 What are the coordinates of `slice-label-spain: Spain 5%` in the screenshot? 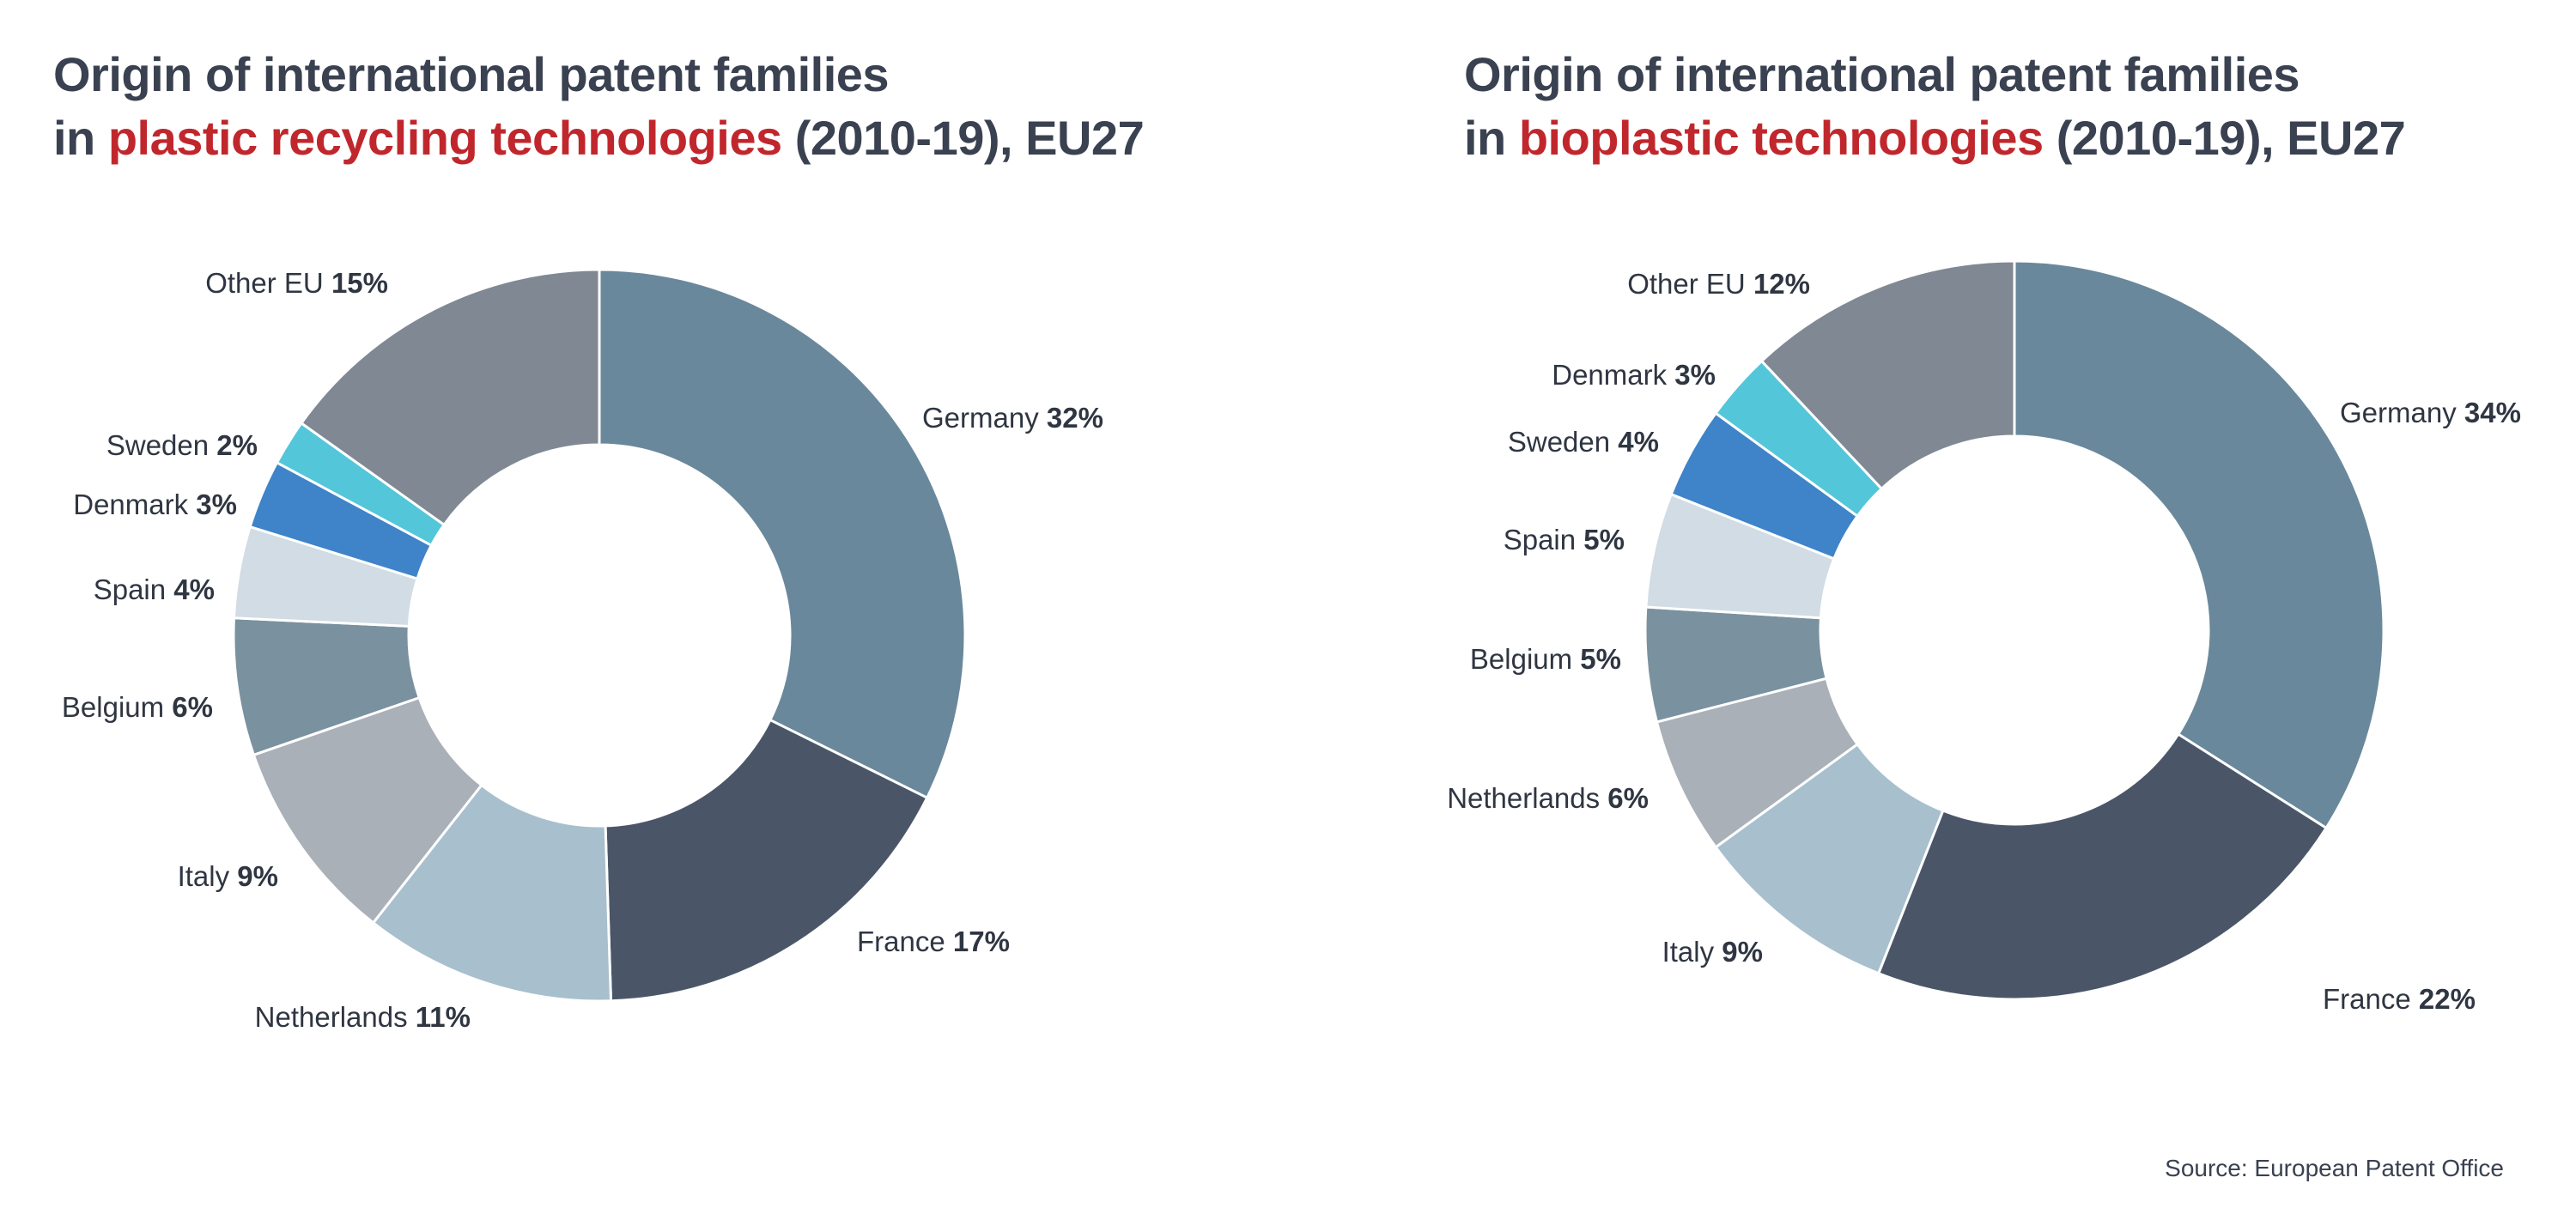 It's located at (1565, 539).